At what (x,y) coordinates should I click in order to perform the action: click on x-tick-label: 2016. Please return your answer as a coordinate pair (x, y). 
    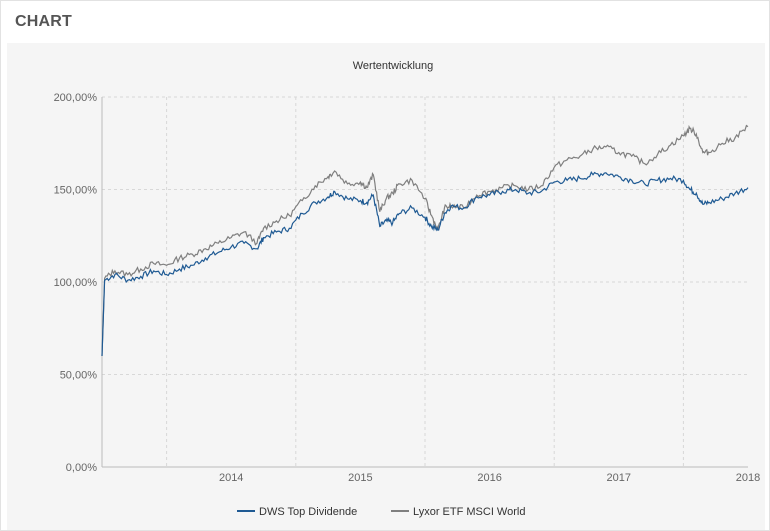
    Looking at the image, I should click on (489, 478).